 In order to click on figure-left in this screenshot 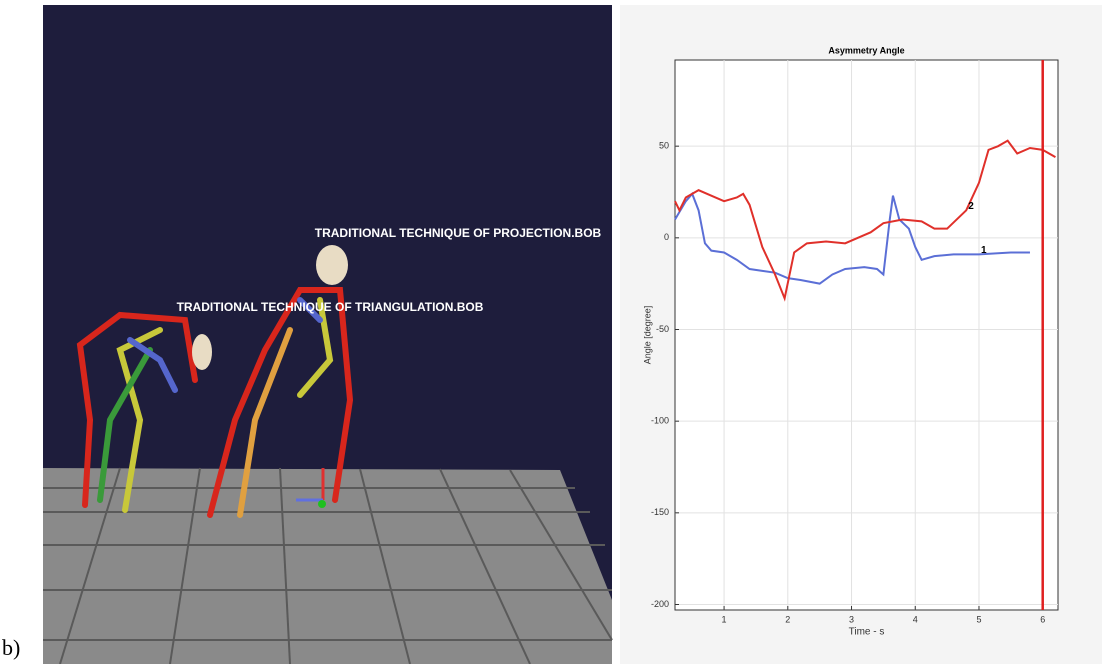, I will do `click(144, 412)`.